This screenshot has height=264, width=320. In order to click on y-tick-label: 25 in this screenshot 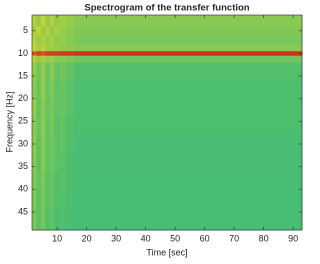, I will do `click(23, 121)`.